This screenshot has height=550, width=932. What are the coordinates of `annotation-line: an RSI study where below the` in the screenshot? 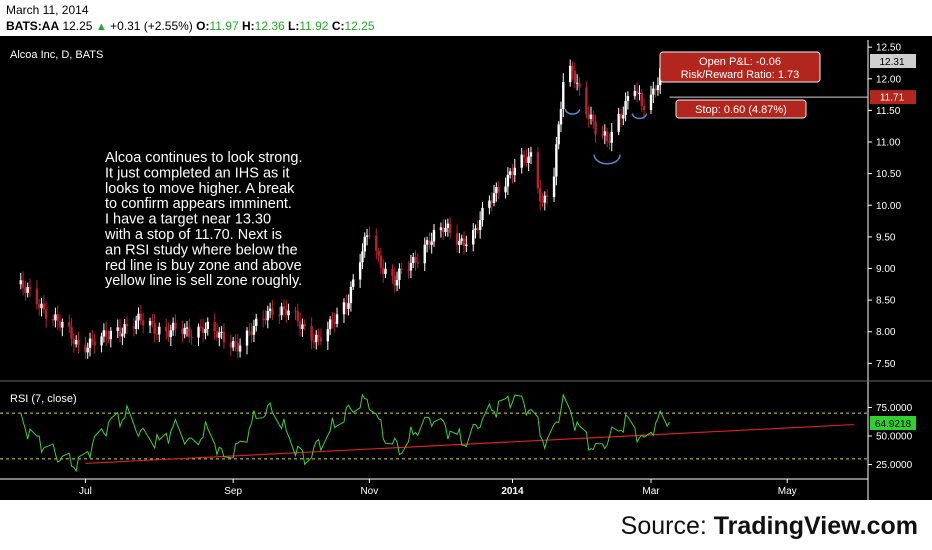 It's located at (201, 250).